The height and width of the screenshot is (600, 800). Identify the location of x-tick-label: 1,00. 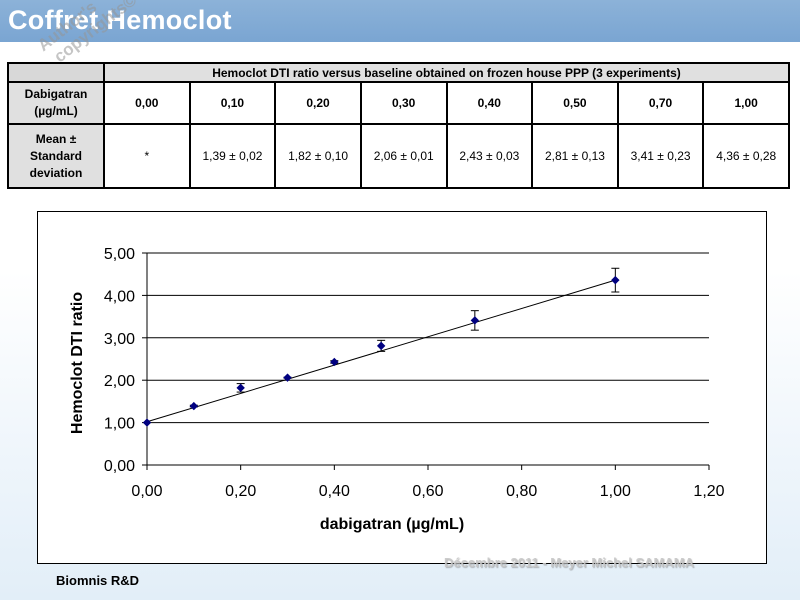
(615, 491).